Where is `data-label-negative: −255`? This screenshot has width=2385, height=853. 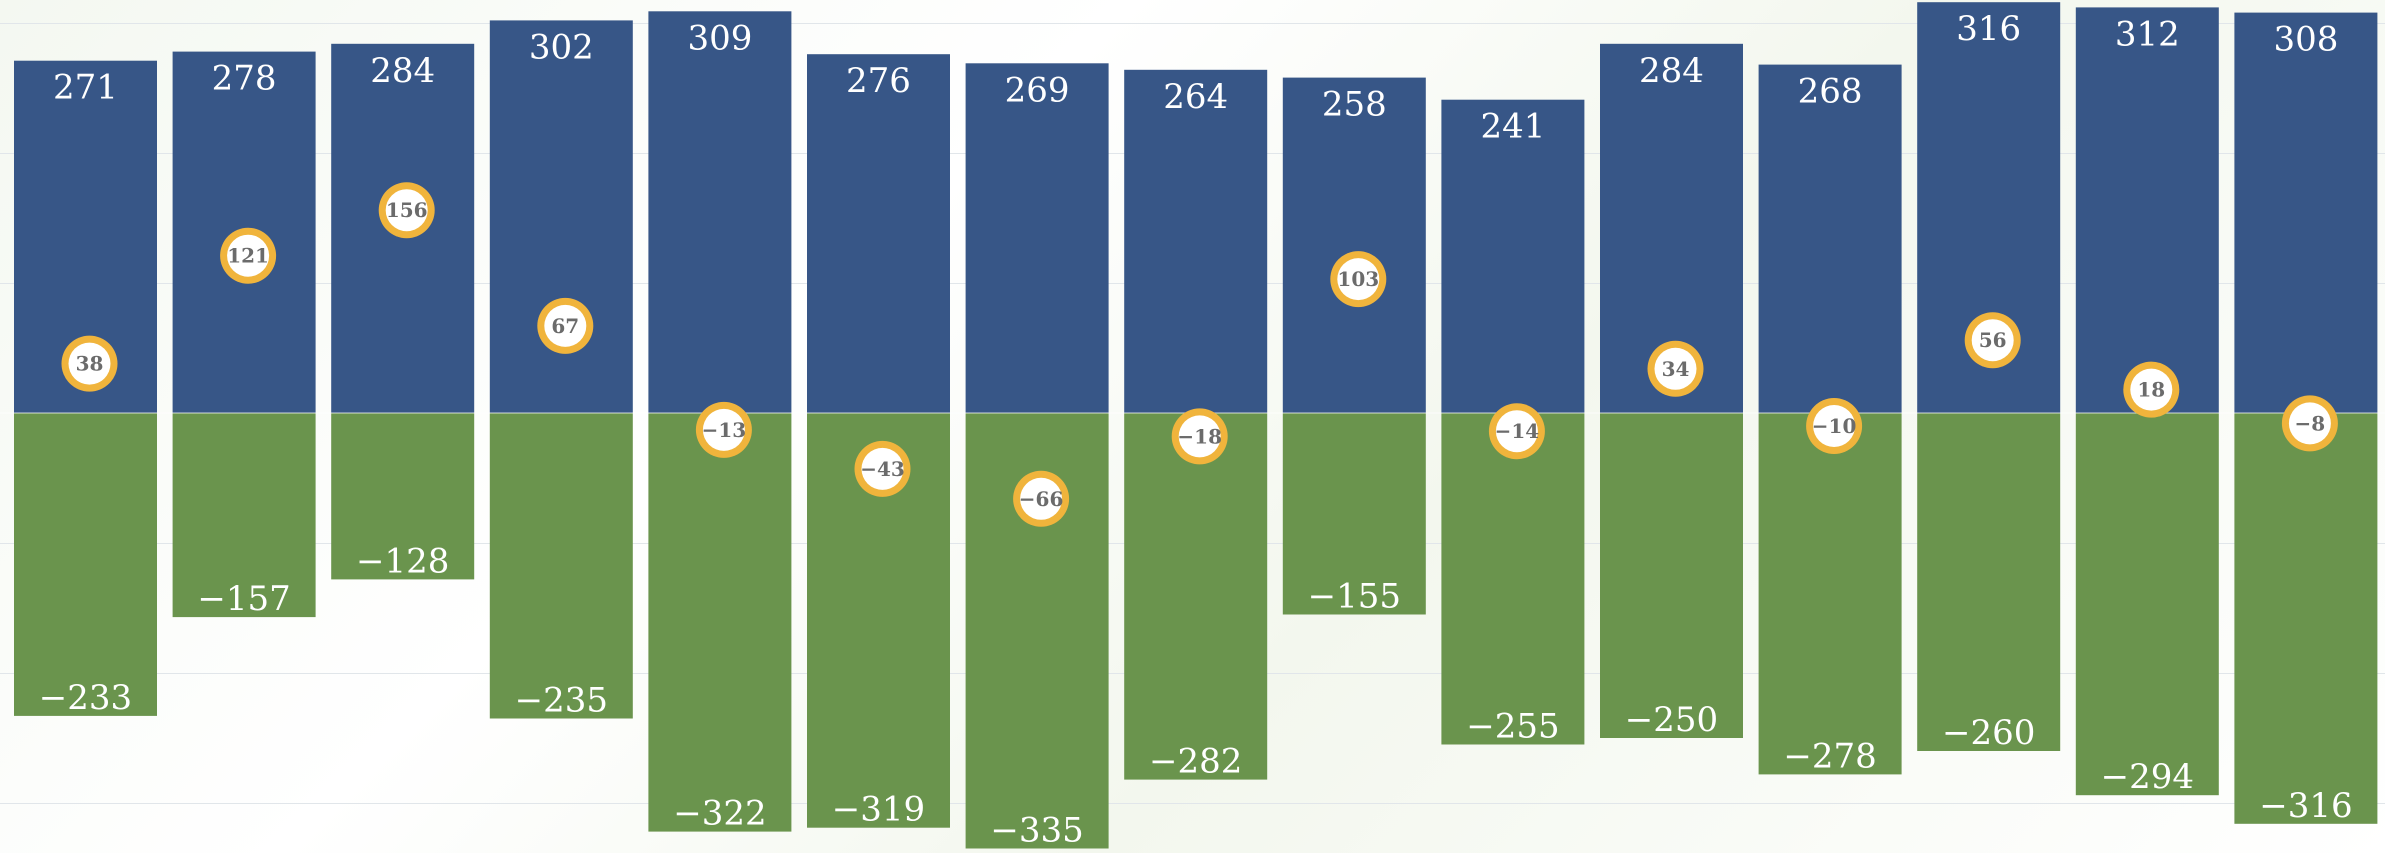 data-label-negative: −255 is located at coordinates (1512, 727).